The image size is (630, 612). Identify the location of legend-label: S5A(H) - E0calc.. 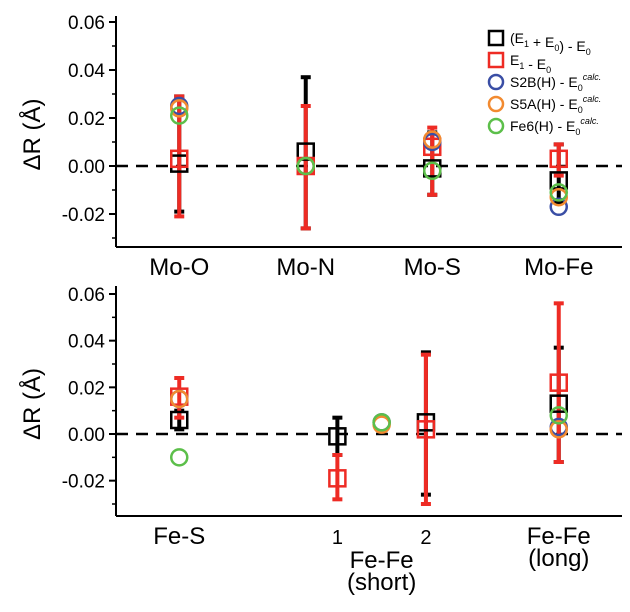
(555, 104).